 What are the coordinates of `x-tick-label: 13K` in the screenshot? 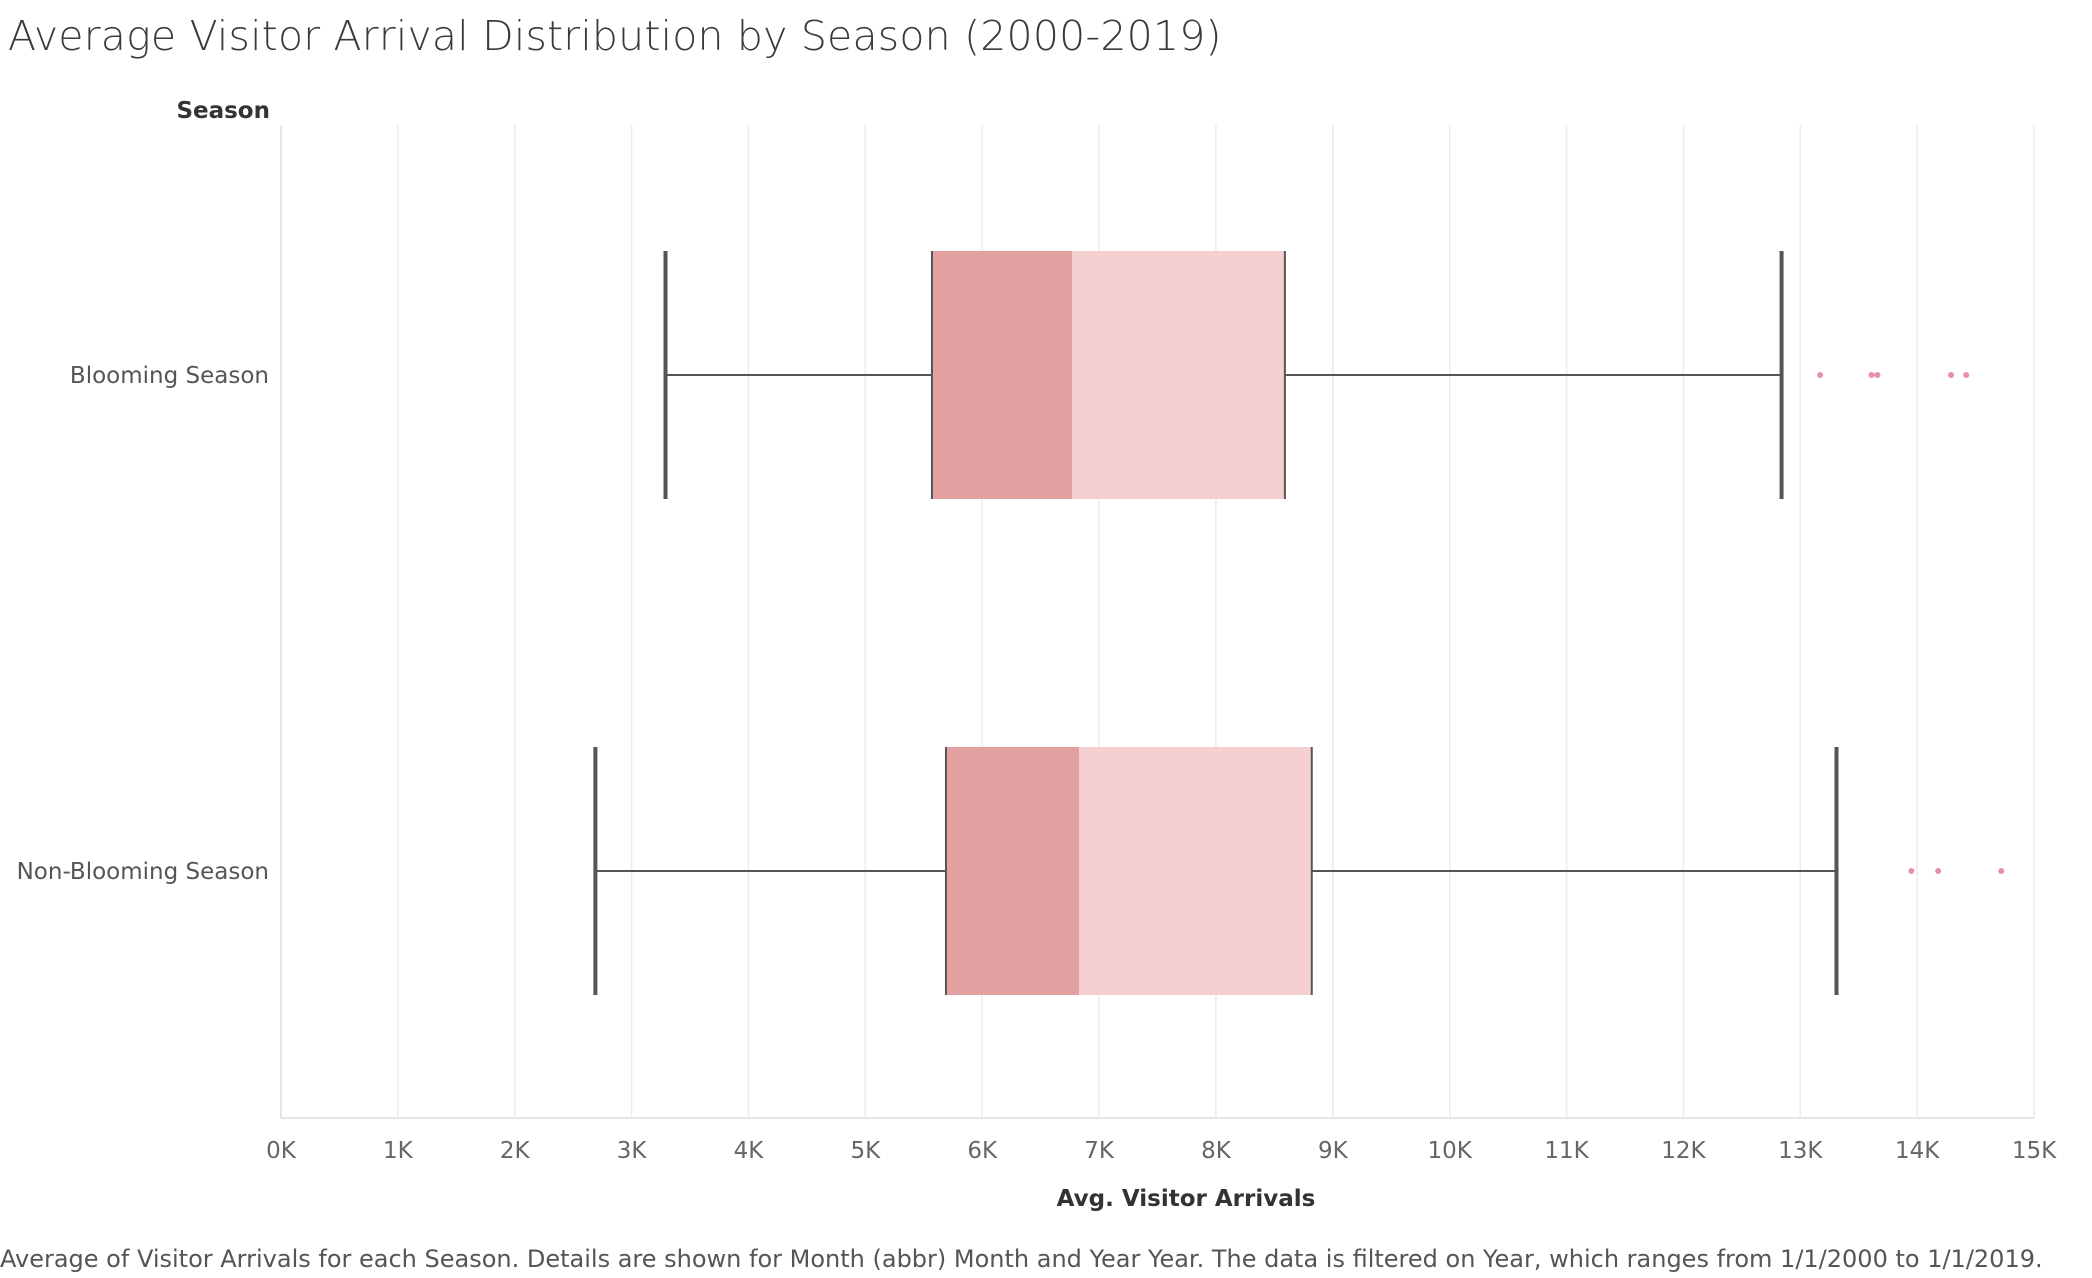 It's located at (1800, 1151).